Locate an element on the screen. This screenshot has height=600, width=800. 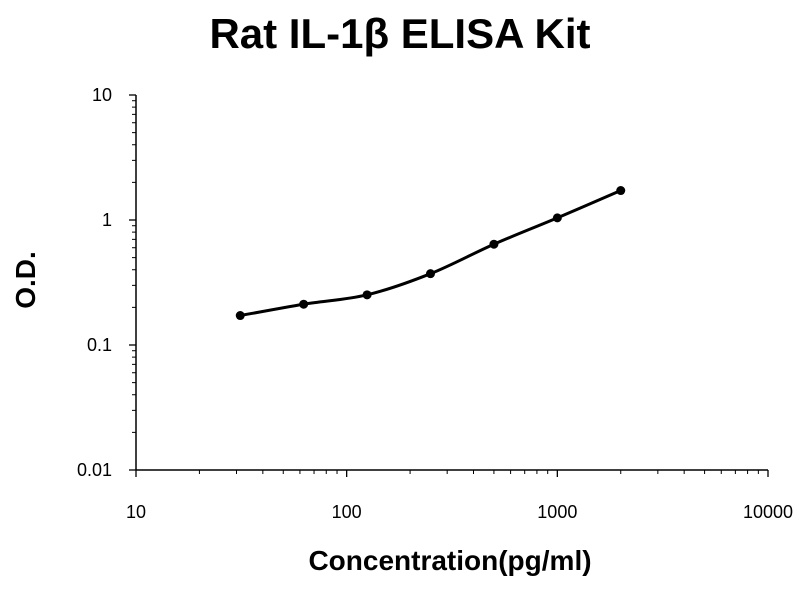
x-tick-label: 10 is located at coordinates (136, 512).